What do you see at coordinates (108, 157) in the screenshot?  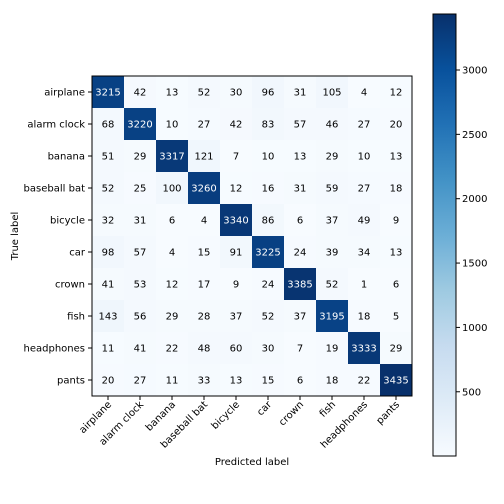 I see `cell-value-label: 51` at bounding box center [108, 157].